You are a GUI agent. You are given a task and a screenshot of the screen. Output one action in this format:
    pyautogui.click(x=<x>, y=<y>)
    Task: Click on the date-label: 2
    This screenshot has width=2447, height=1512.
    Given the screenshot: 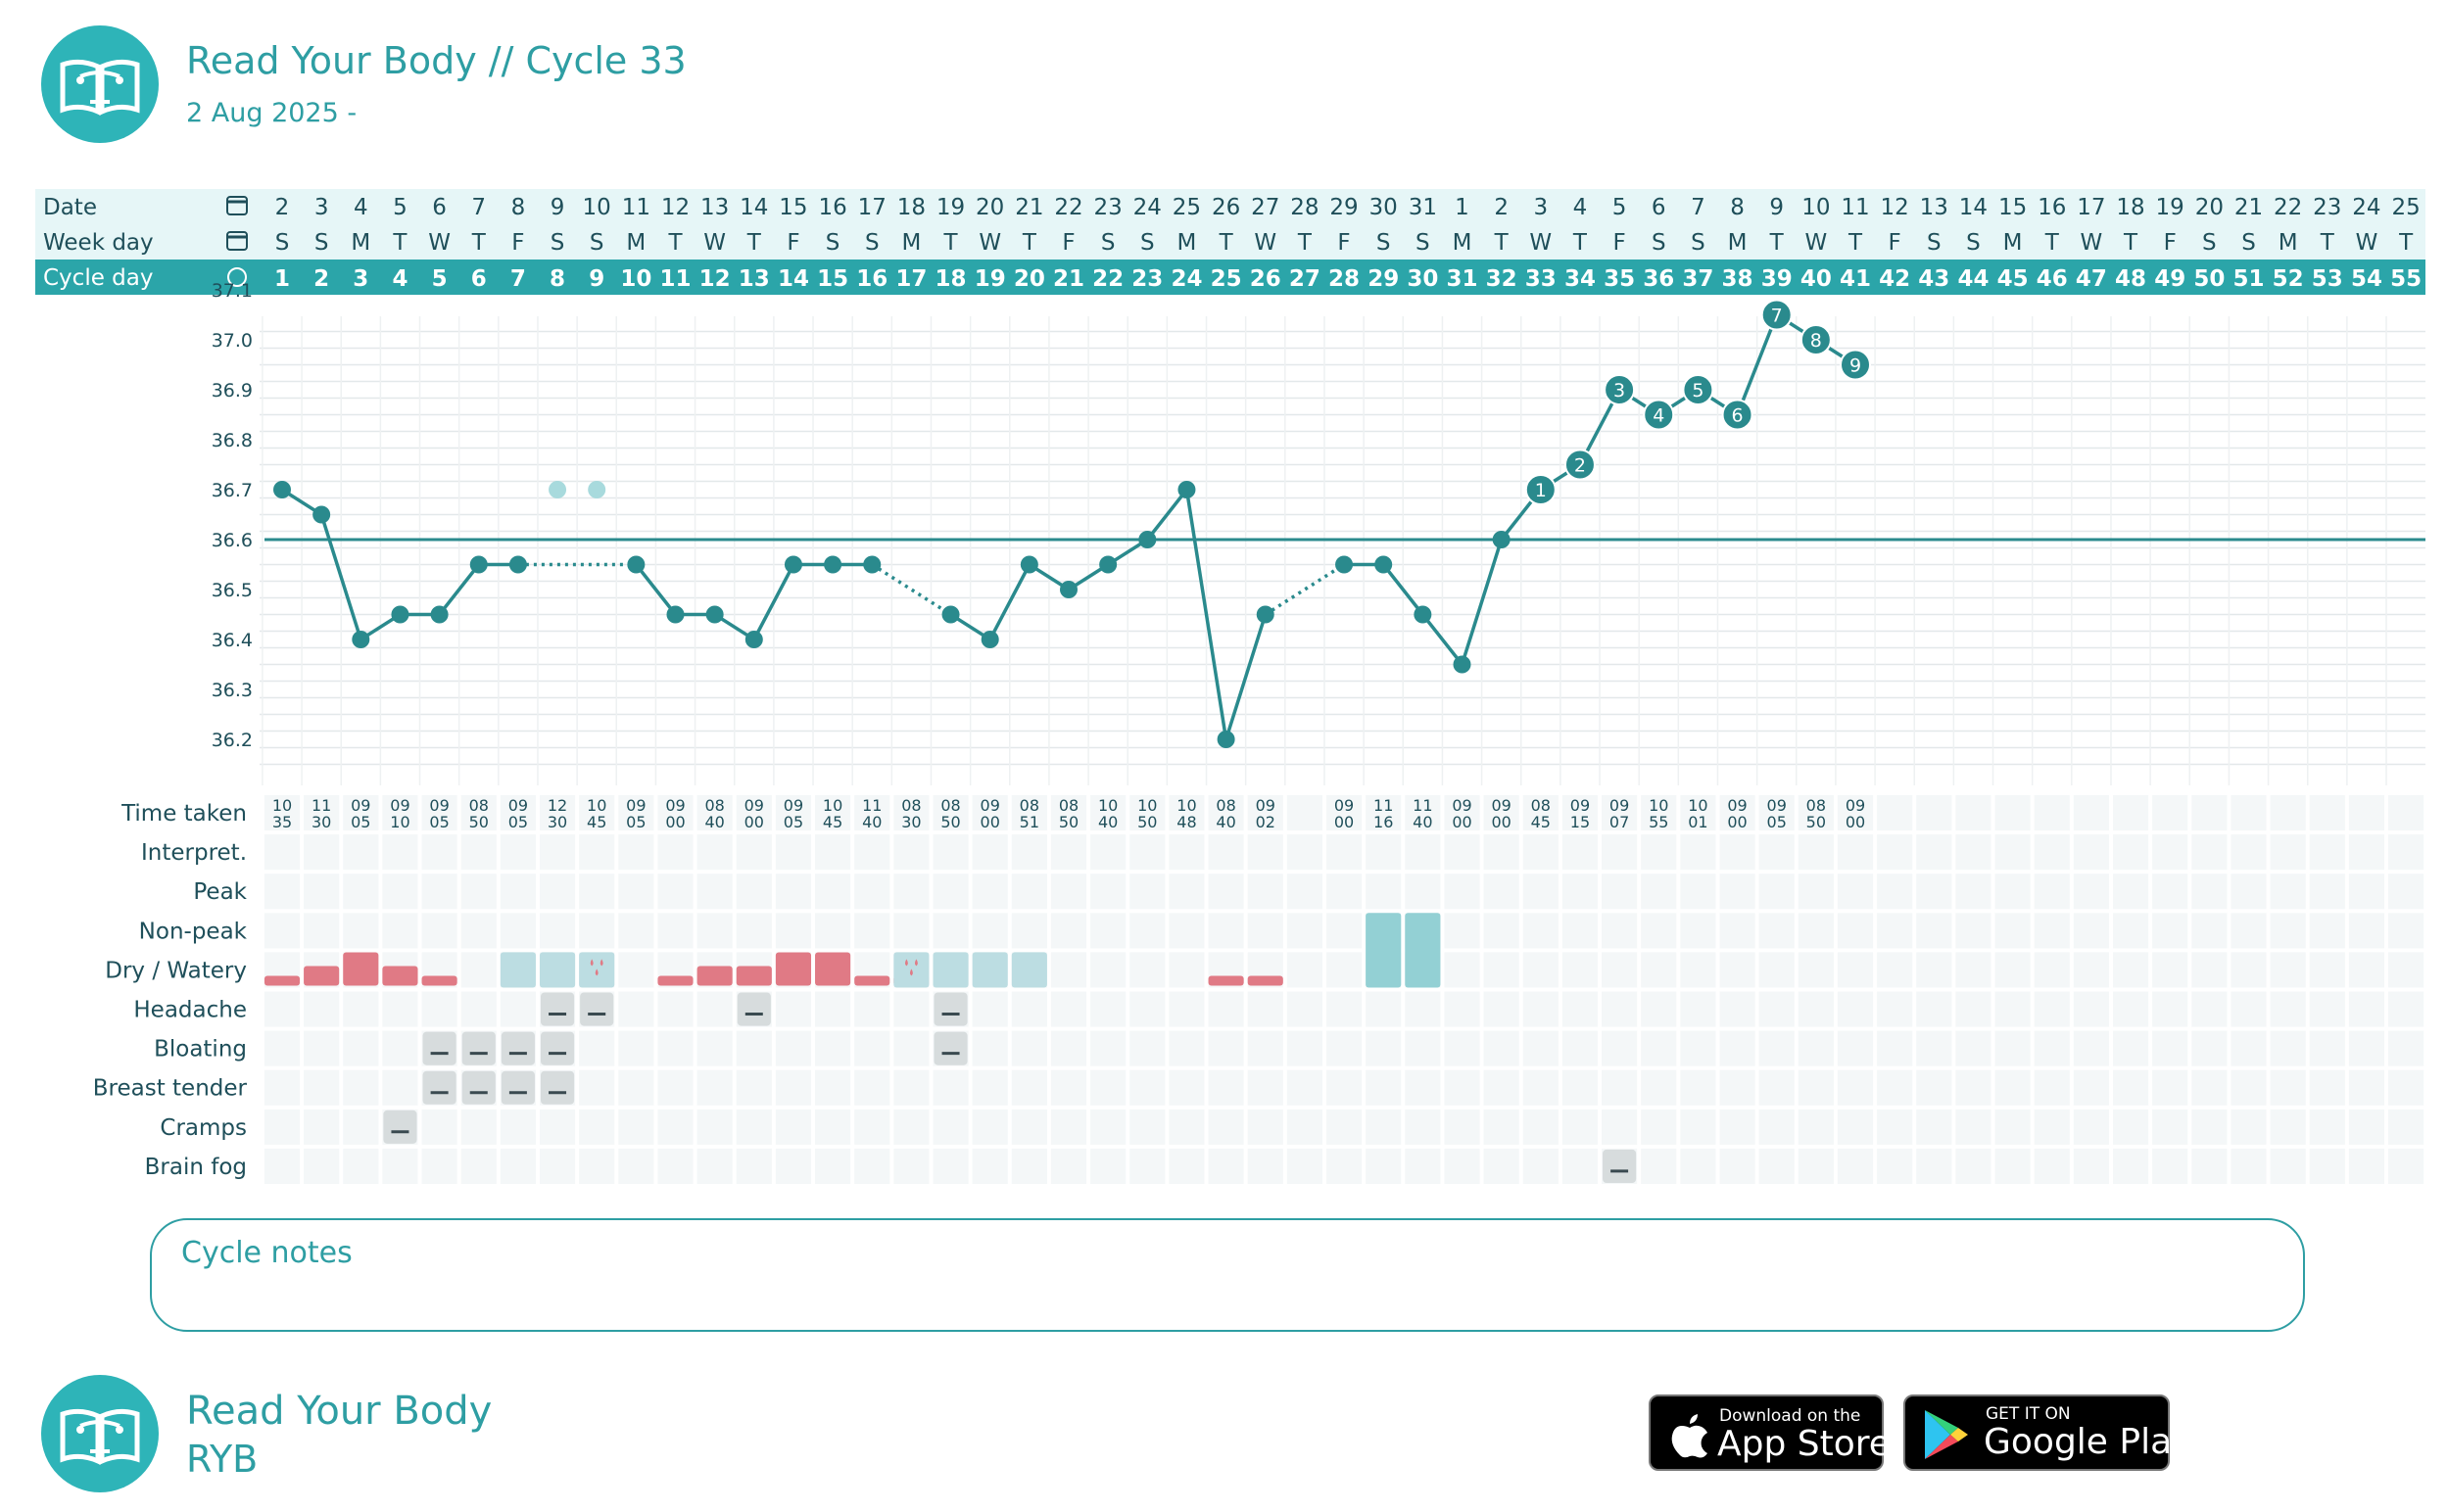 What is the action you would take?
    pyautogui.click(x=282, y=207)
    